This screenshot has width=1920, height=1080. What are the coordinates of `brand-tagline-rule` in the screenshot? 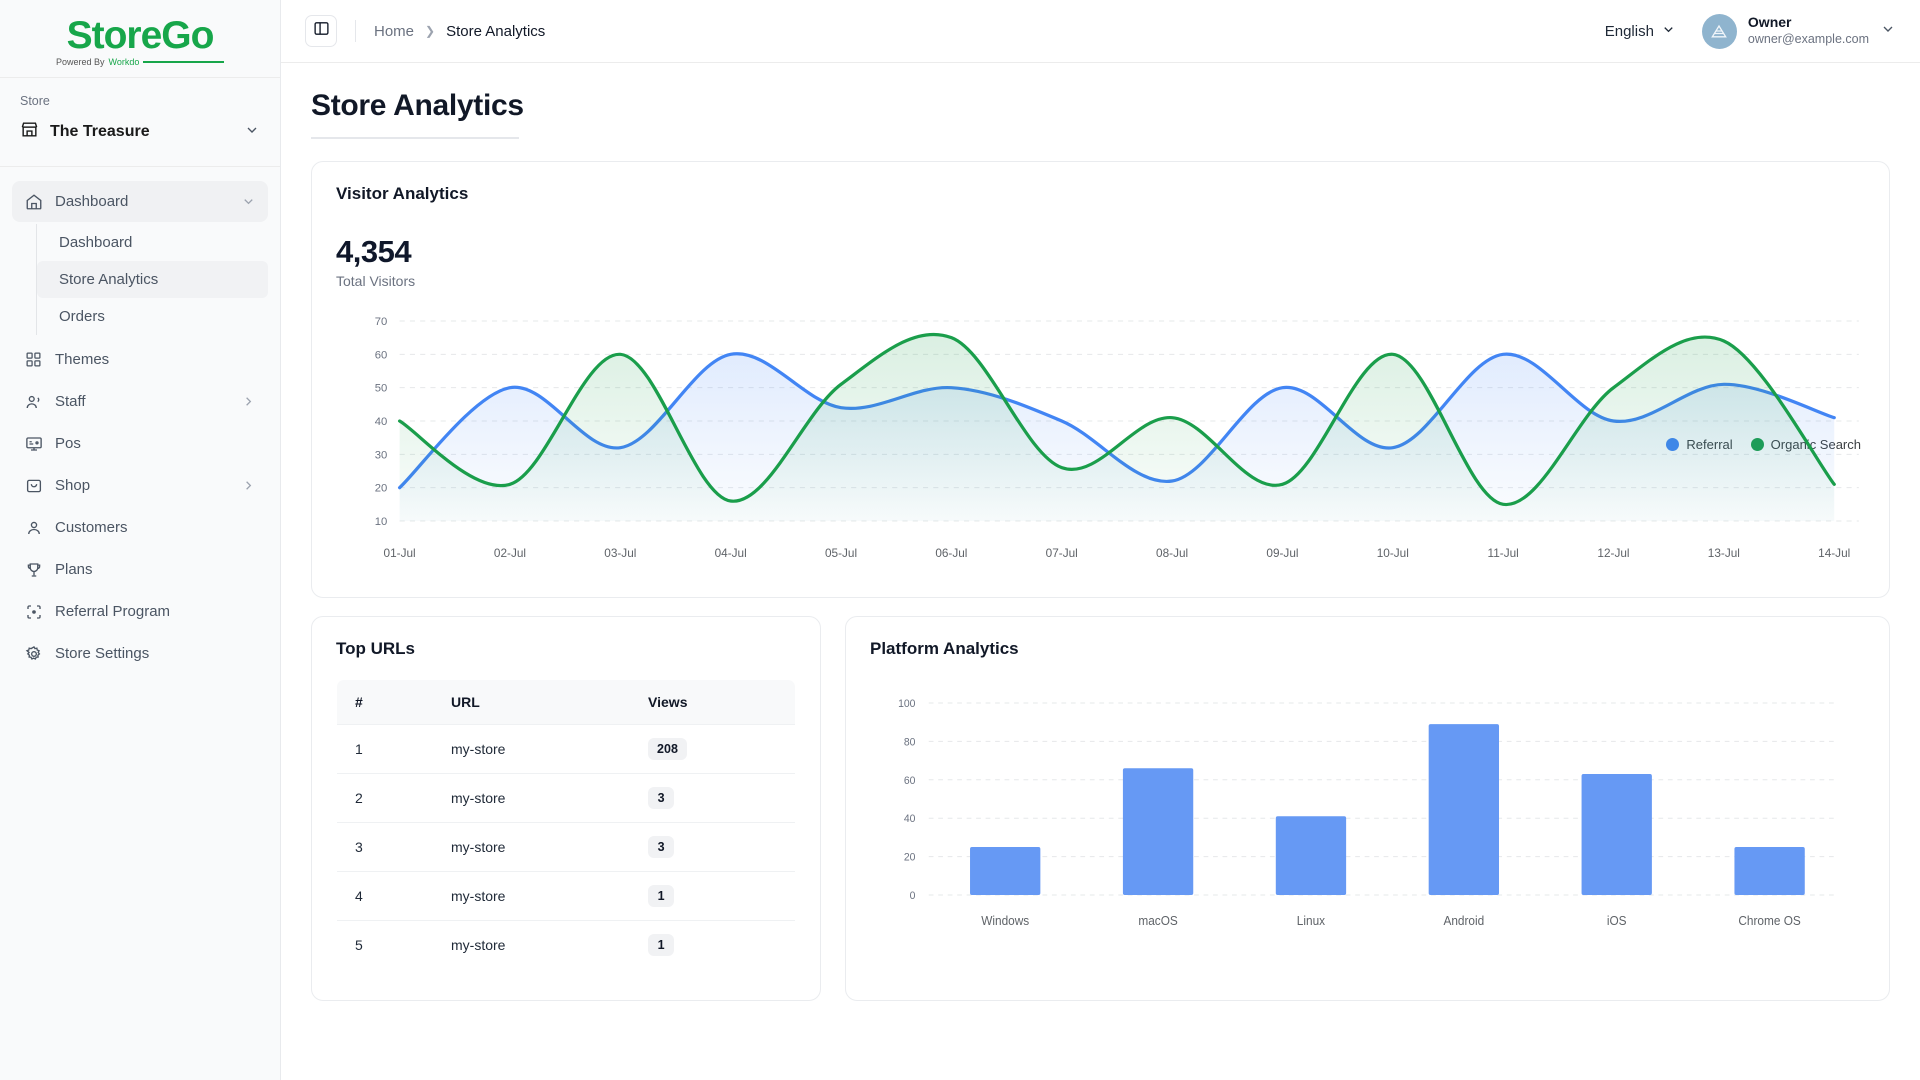 It's located at (183, 62).